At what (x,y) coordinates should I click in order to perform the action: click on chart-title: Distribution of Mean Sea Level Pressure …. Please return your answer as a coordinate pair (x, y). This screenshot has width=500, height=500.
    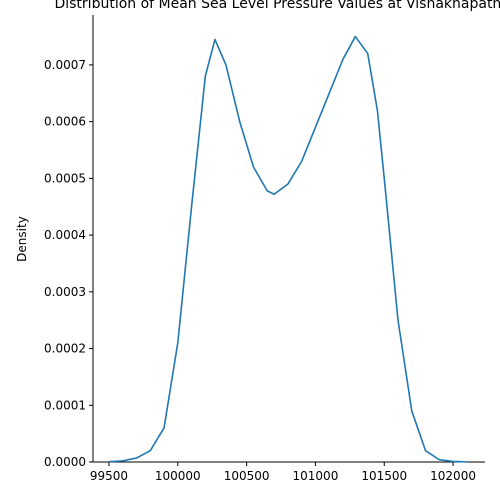
    Looking at the image, I should click on (277, 6).